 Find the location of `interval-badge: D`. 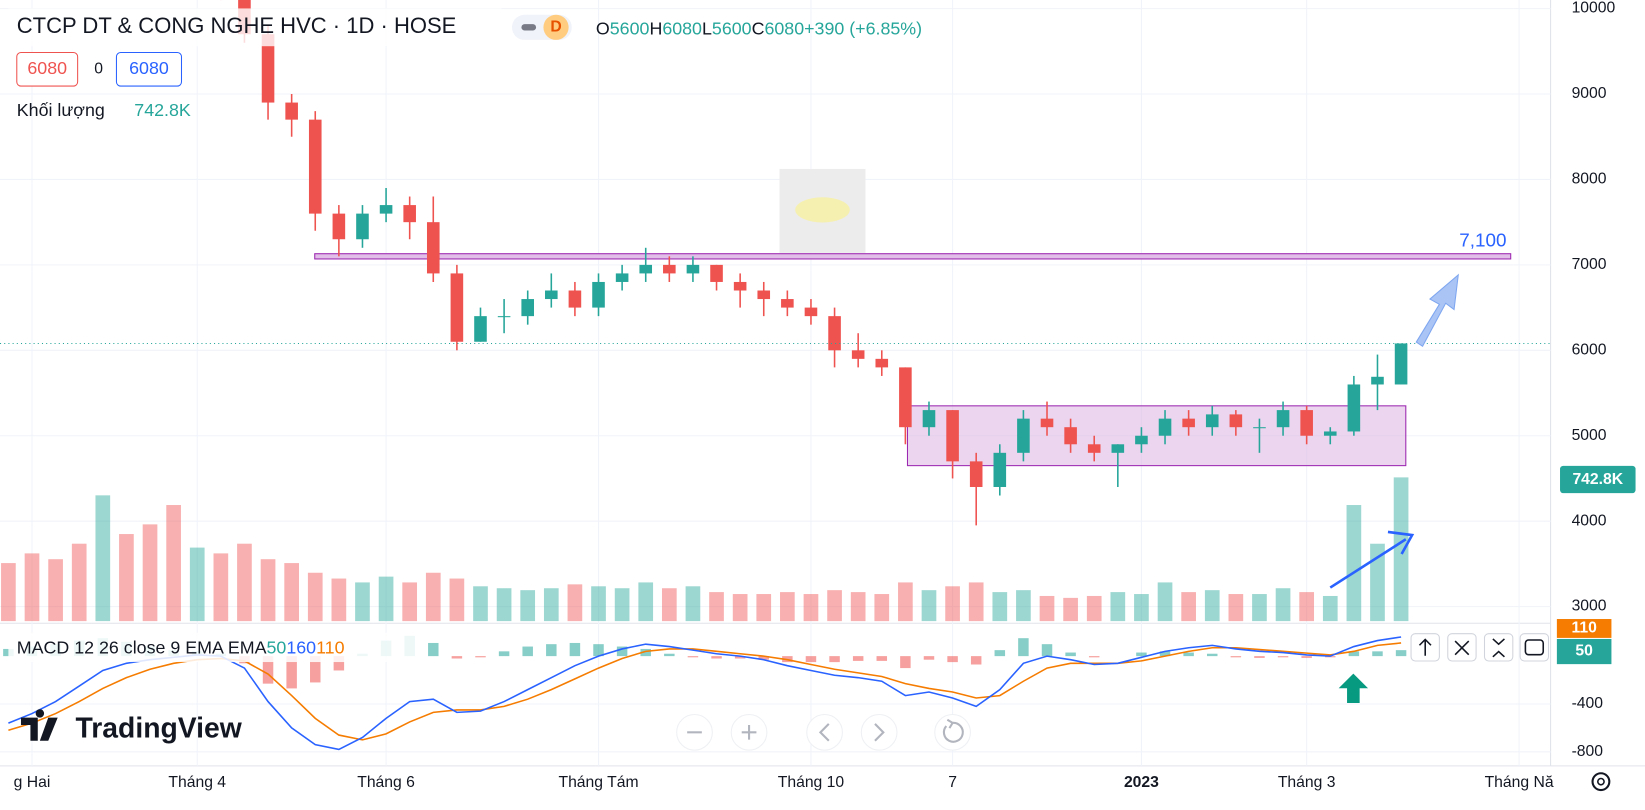

interval-badge: D is located at coordinates (555, 26).